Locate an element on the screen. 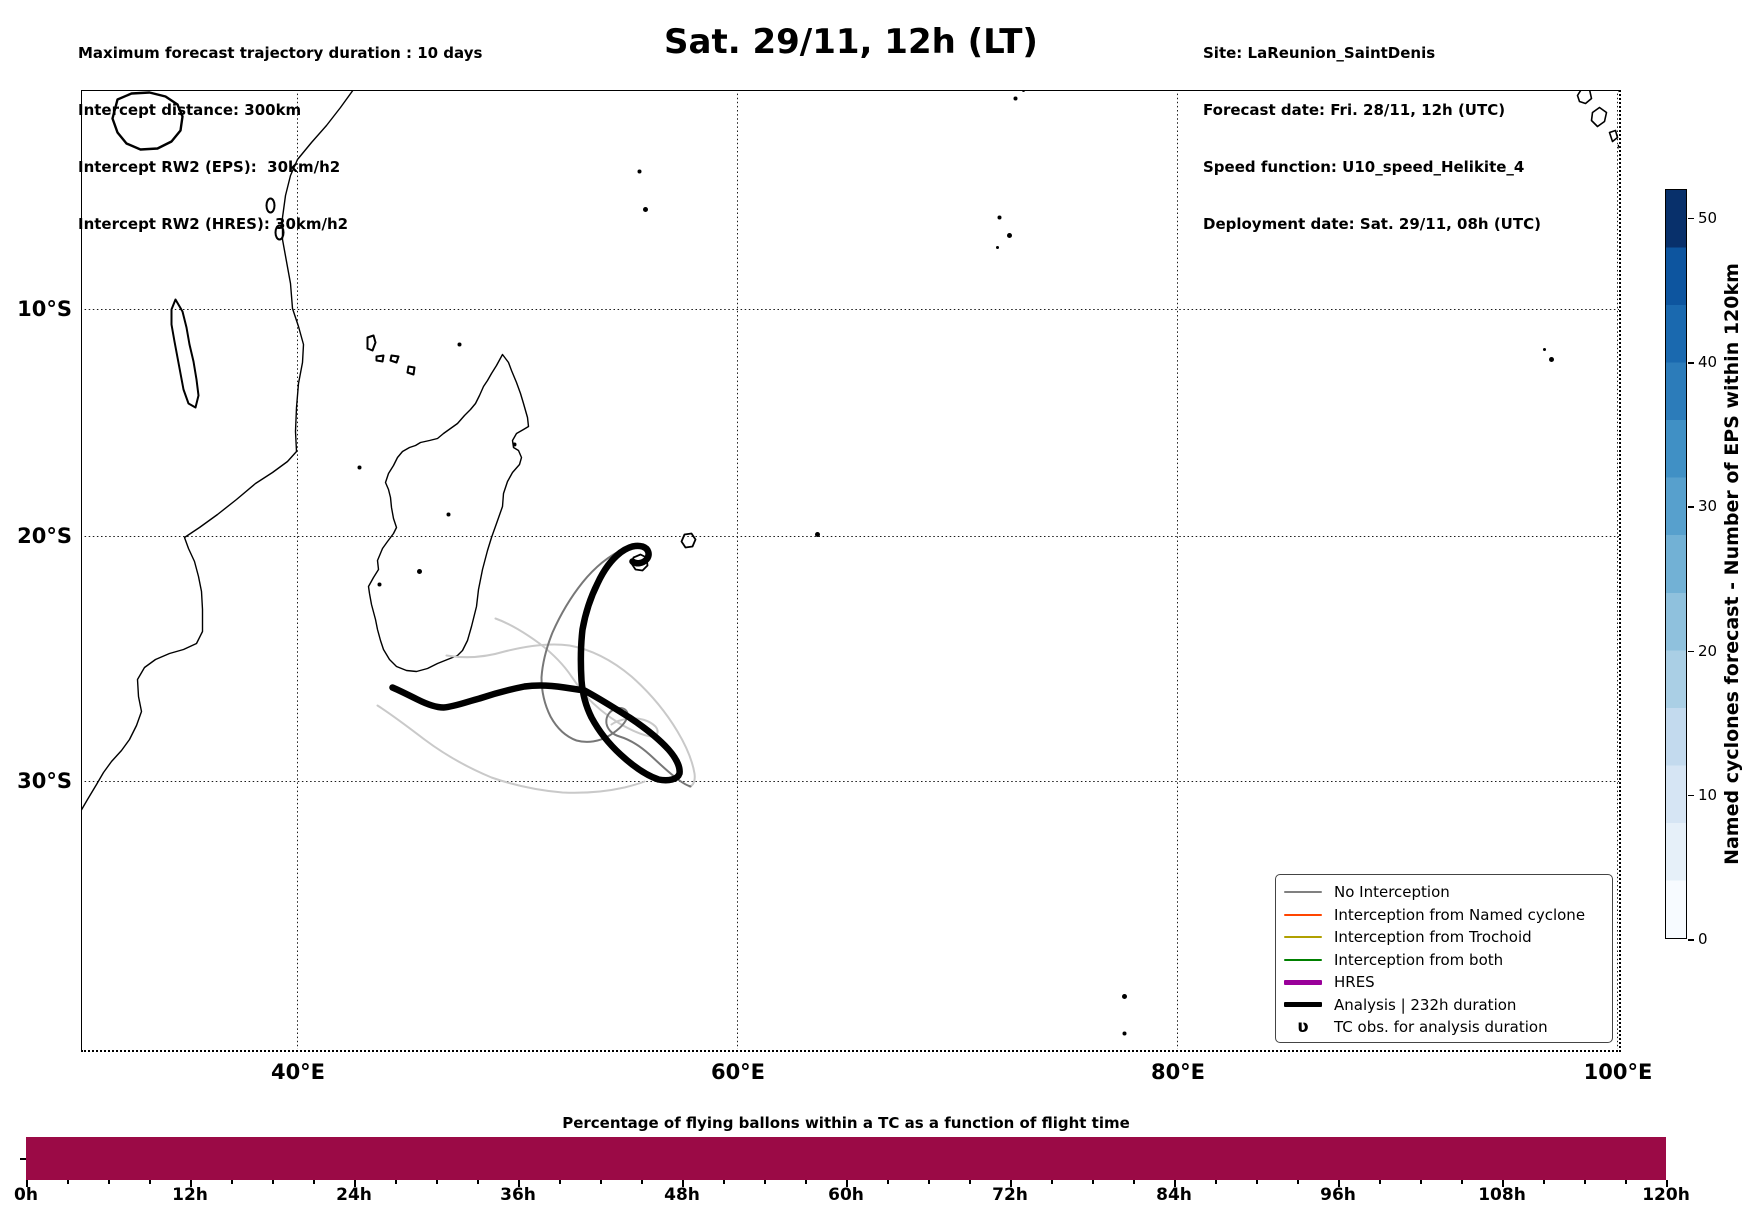 This screenshot has height=1213, width=1752. colorbar is located at coordinates (1676, 564).